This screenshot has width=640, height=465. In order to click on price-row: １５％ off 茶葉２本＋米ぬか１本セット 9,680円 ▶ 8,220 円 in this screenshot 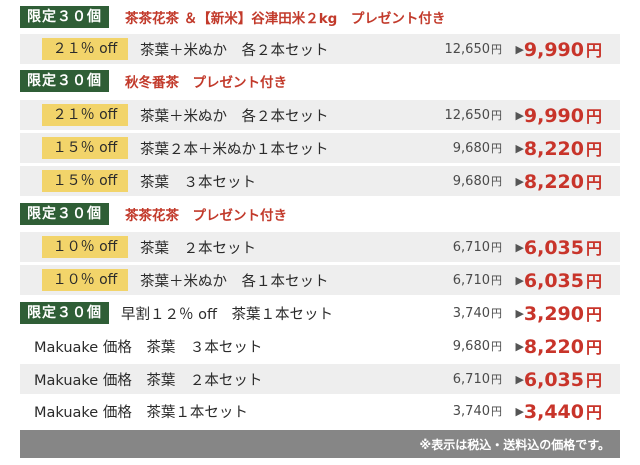, I will do `click(320, 148)`.